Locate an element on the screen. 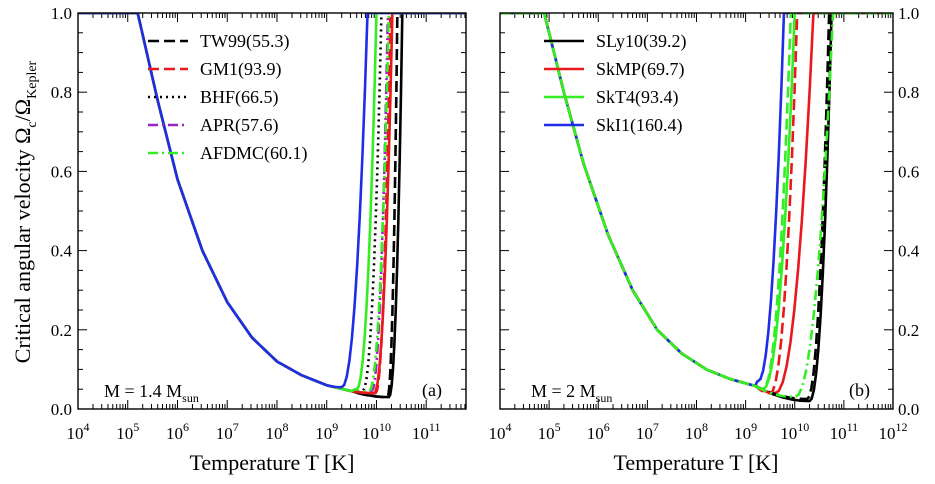 The image size is (935, 484). legend-label: GM1(93.9) is located at coordinates (241, 69).